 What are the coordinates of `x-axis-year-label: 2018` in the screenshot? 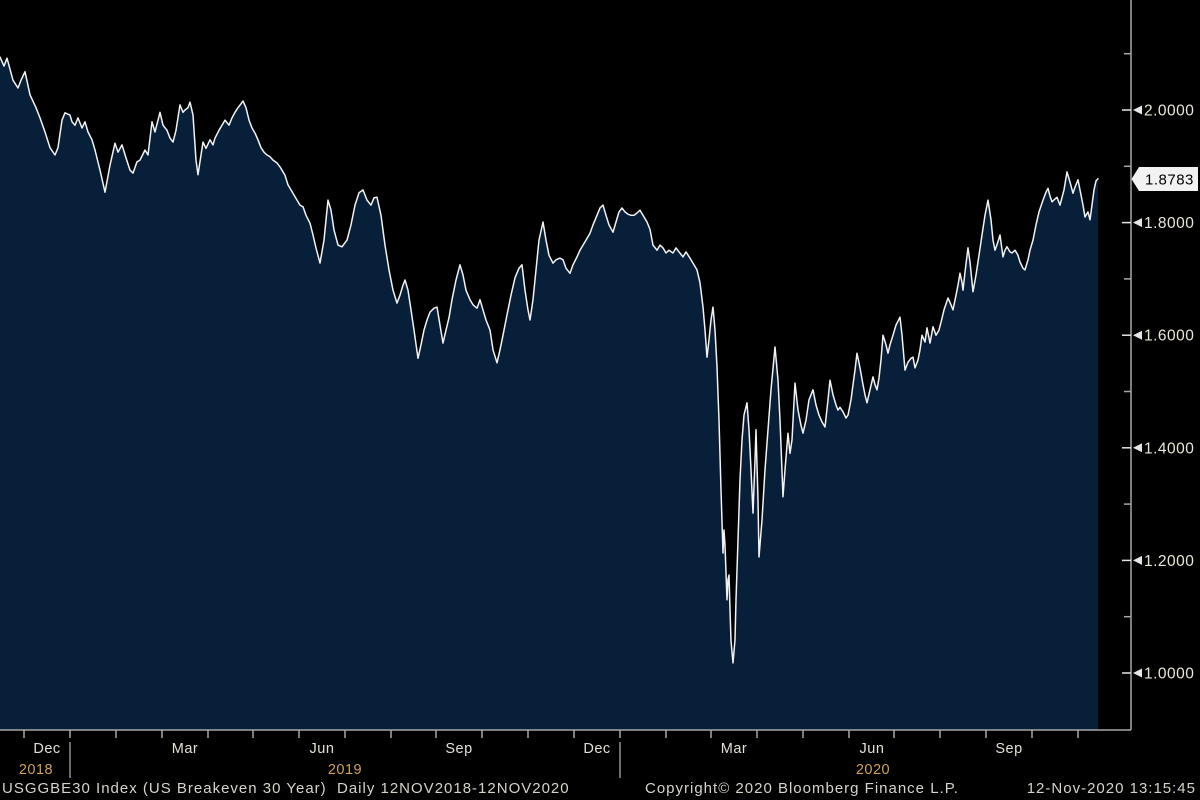 It's located at (36, 770).